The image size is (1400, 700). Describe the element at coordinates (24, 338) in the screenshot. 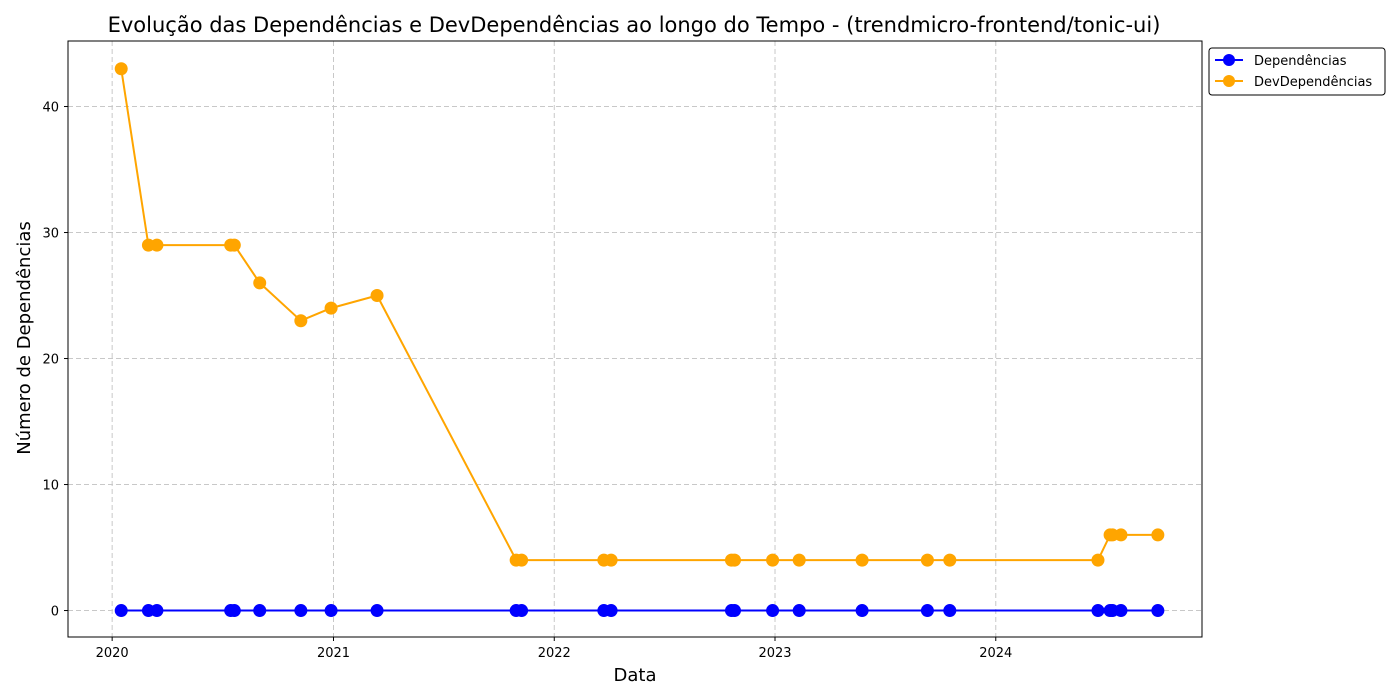

I see `y-axis-label: Número de Dependências` at that location.